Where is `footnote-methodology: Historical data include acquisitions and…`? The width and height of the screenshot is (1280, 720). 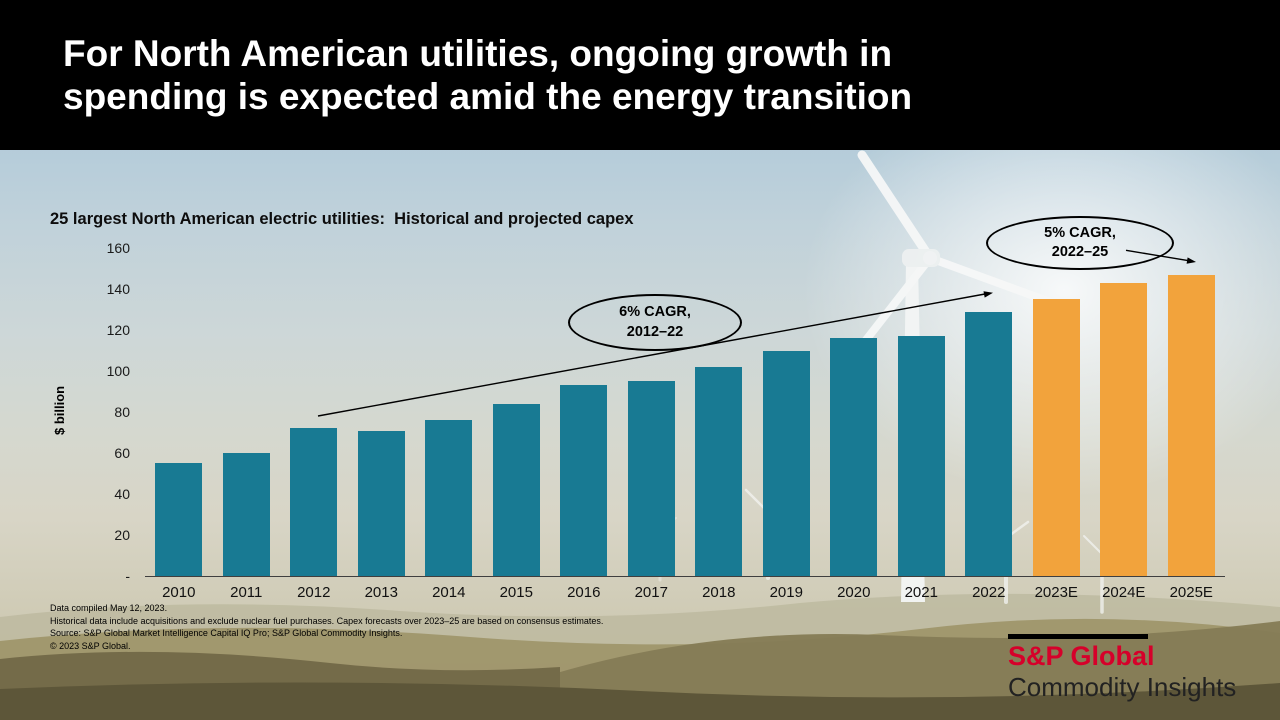
footnote-methodology: Historical data include acquisitions and… is located at coordinates (327, 620).